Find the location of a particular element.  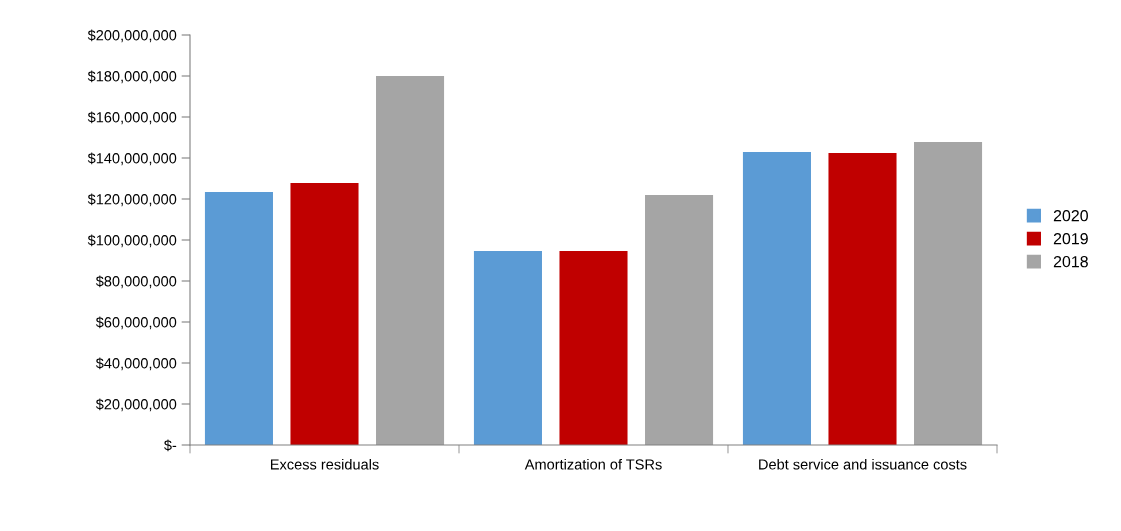

y-tick-label: $80,000,000 is located at coordinates (136, 282).